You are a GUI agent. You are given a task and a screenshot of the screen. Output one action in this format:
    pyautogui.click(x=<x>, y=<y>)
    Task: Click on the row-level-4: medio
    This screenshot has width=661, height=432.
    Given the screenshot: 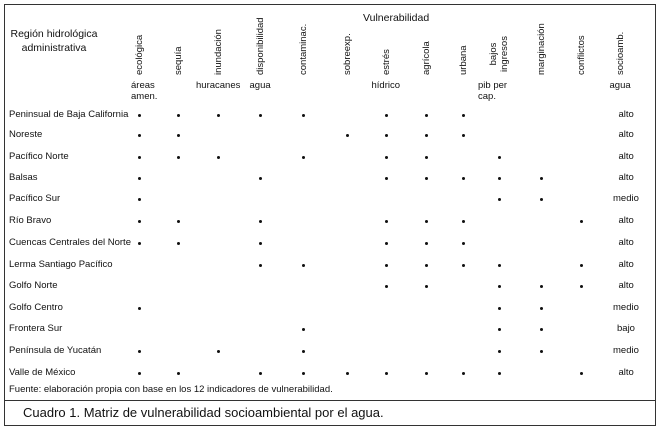 What is the action you would take?
    pyautogui.click(x=626, y=198)
    